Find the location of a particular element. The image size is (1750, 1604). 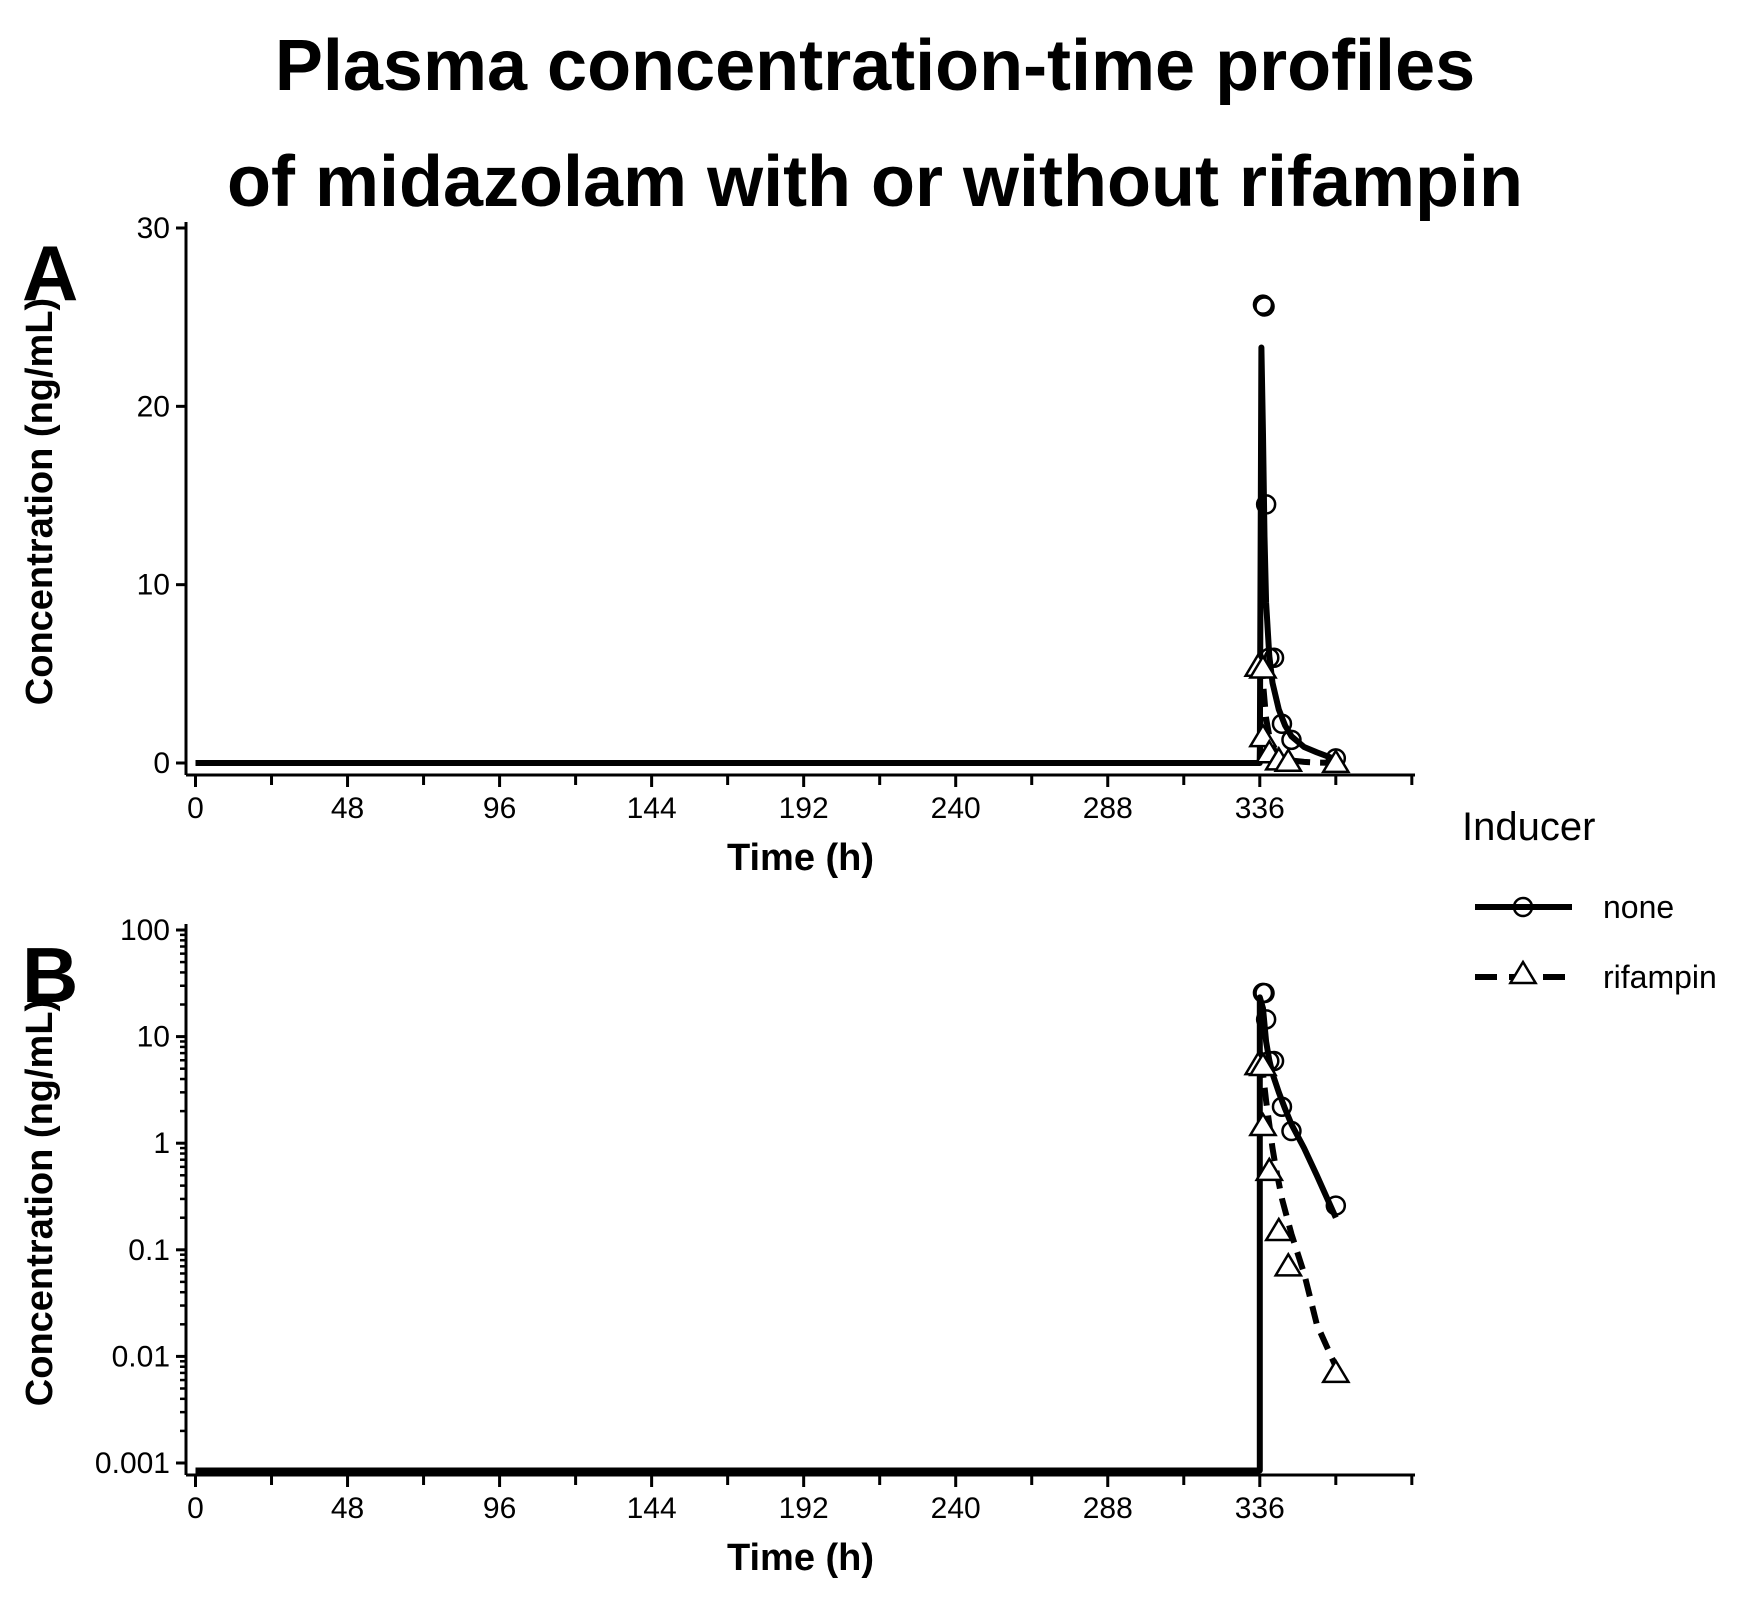

panel-label: A is located at coordinates (50, 273).